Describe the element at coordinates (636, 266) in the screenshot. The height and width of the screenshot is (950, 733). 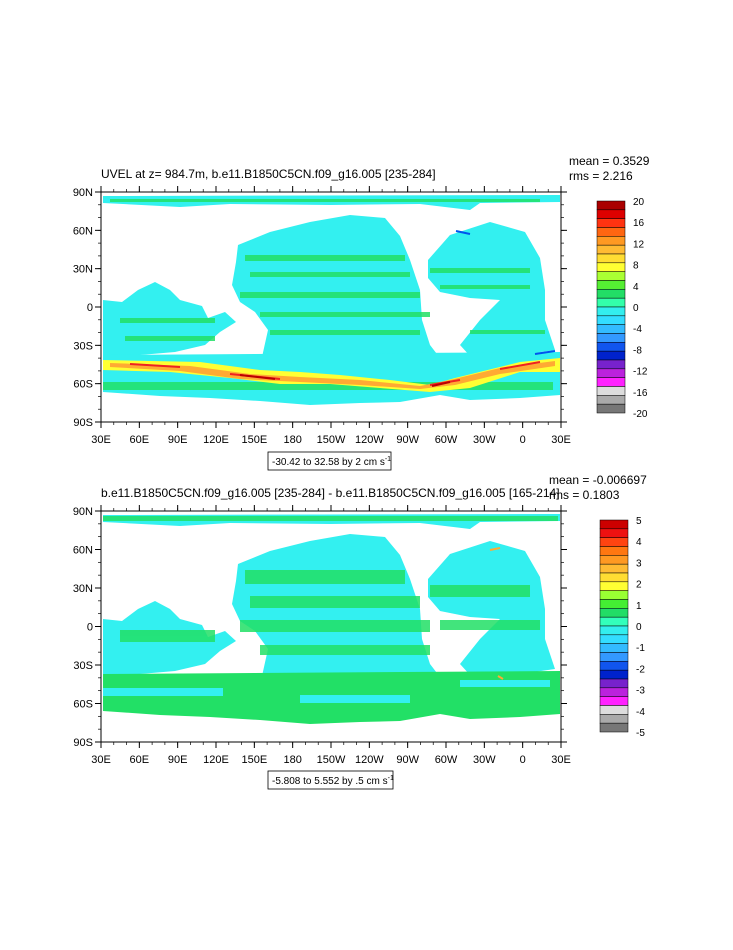
I see `colorbar-label: 8` at that location.